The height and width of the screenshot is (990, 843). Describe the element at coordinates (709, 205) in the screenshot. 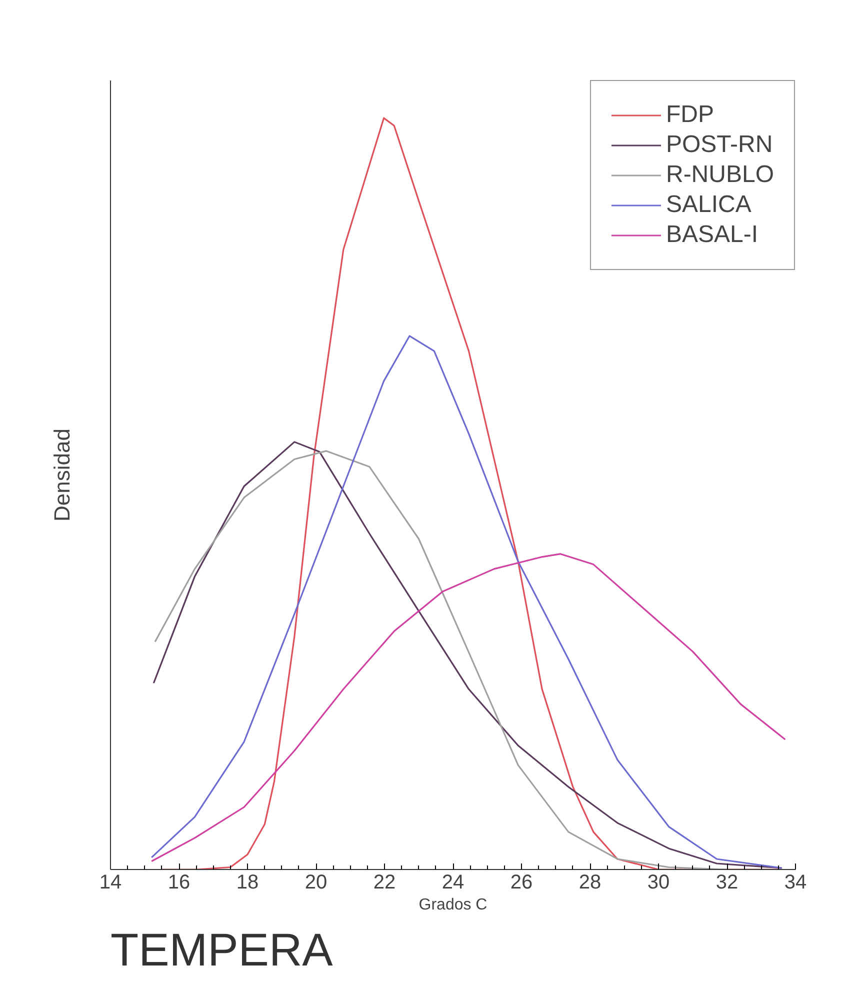

I see `legend-label: SALICA` at that location.